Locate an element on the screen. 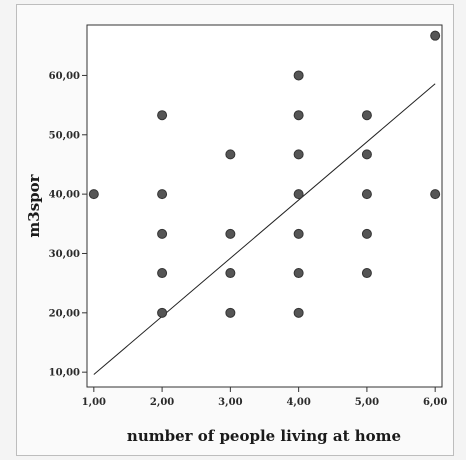 This screenshot has height=460, width=466. y-tick-label: 20,00 is located at coordinates (64, 313).